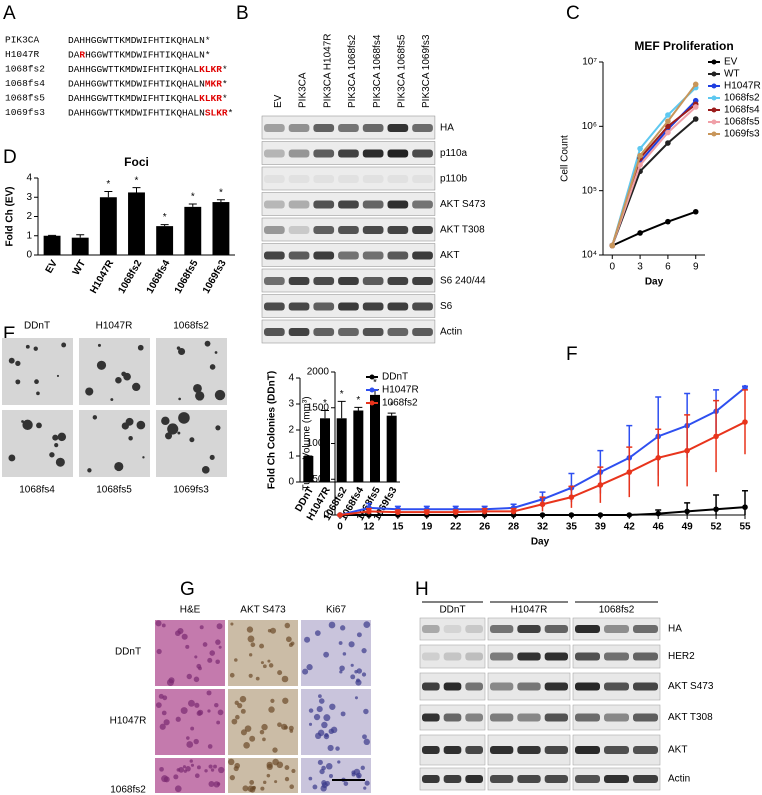 The height and width of the screenshot is (795, 762). I want to click on significance: *, so click(221, 192).